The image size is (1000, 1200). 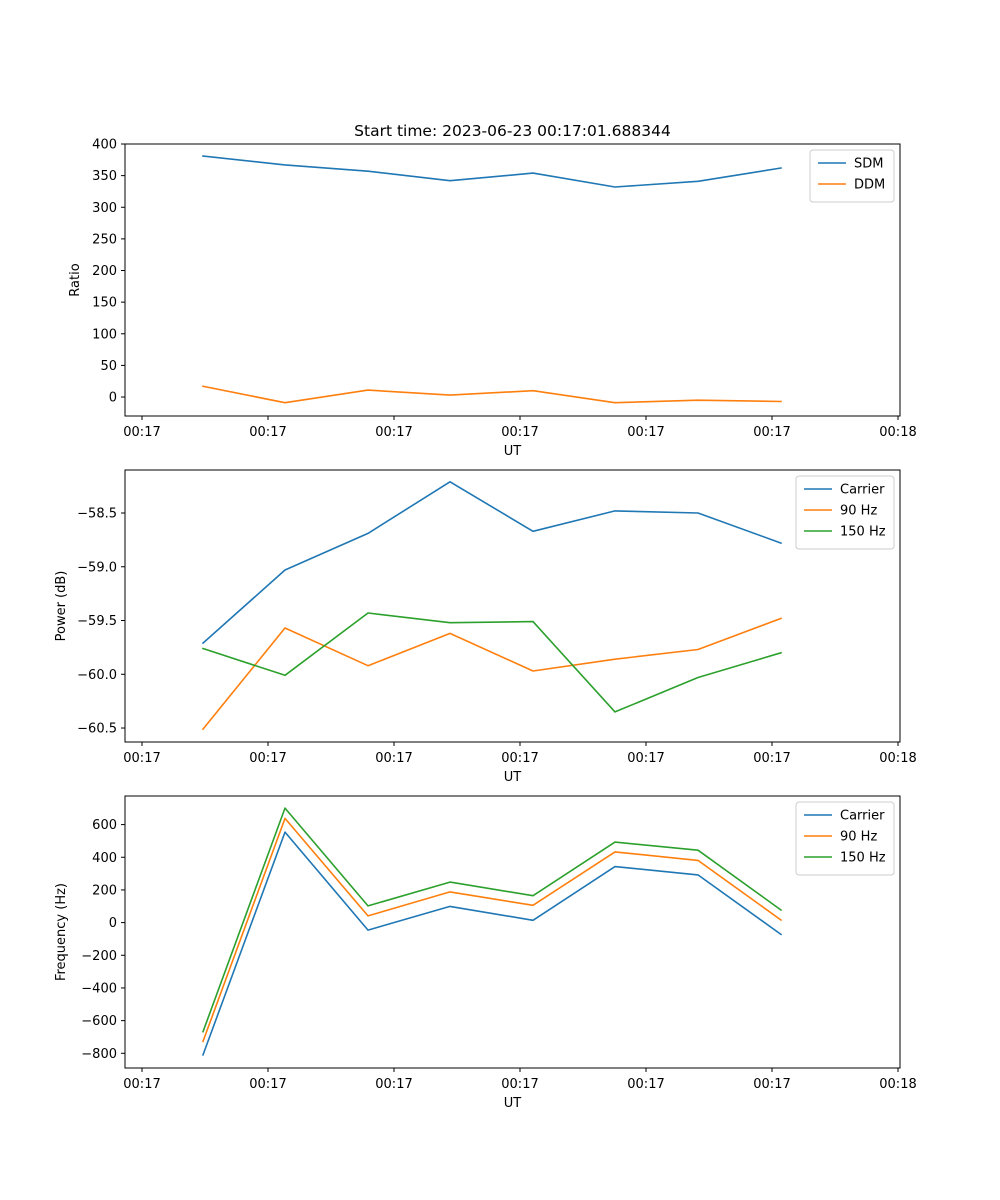 What do you see at coordinates (97, 621) in the screenshot?
I see `y-tick-label: −59.5` at bounding box center [97, 621].